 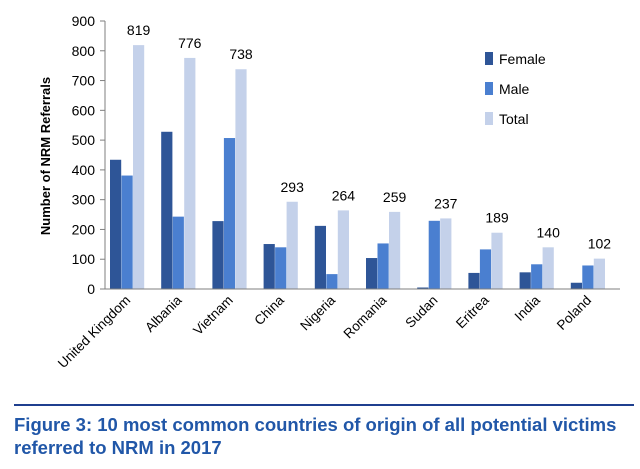 I want to click on y-tick-label-100: 100, so click(x=84, y=259).